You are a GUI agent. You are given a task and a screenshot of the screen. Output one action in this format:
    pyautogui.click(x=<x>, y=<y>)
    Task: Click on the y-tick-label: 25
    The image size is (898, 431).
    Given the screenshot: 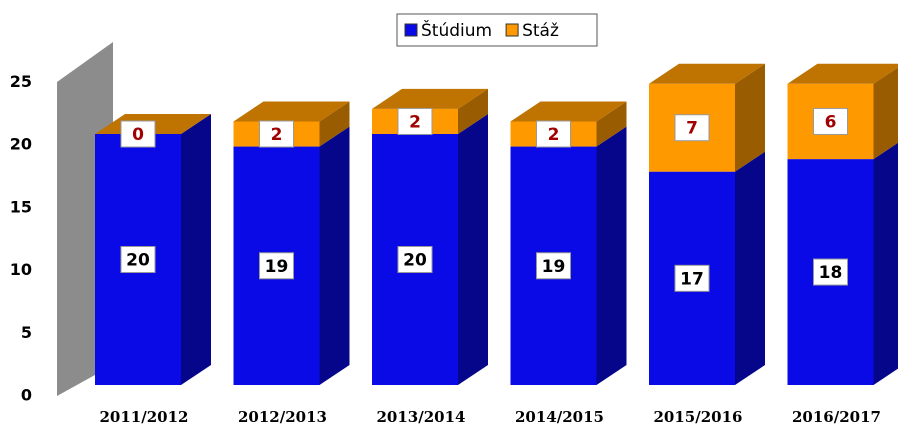 What is the action you would take?
    pyautogui.click(x=21, y=81)
    